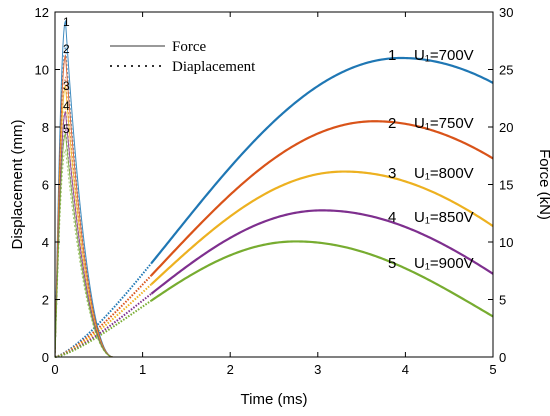 The width and height of the screenshot is (550, 416). Describe the element at coordinates (392, 173) in the screenshot. I see `series-number-3: 3` at that location.